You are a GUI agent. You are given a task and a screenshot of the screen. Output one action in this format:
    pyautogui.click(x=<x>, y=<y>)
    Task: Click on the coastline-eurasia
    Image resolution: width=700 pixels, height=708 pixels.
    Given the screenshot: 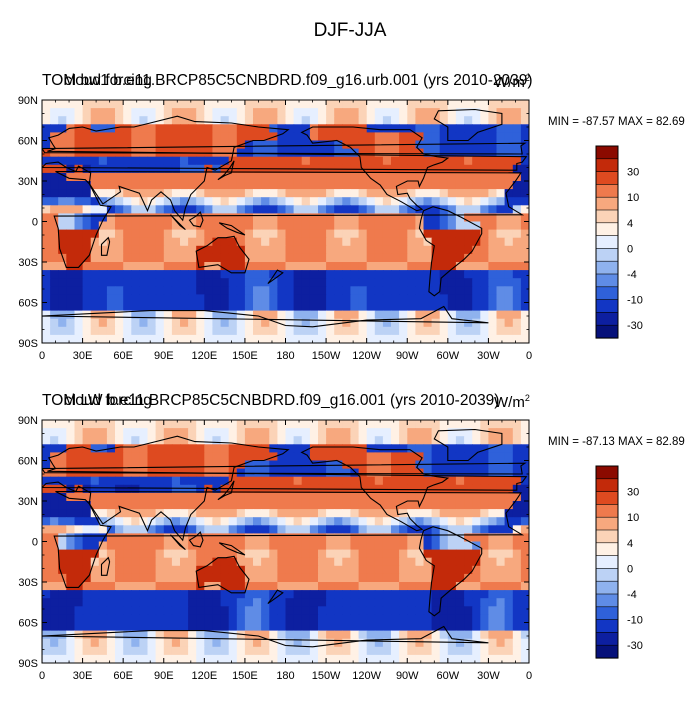 What is the action you would take?
    pyautogui.click(x=285, y=168)
    